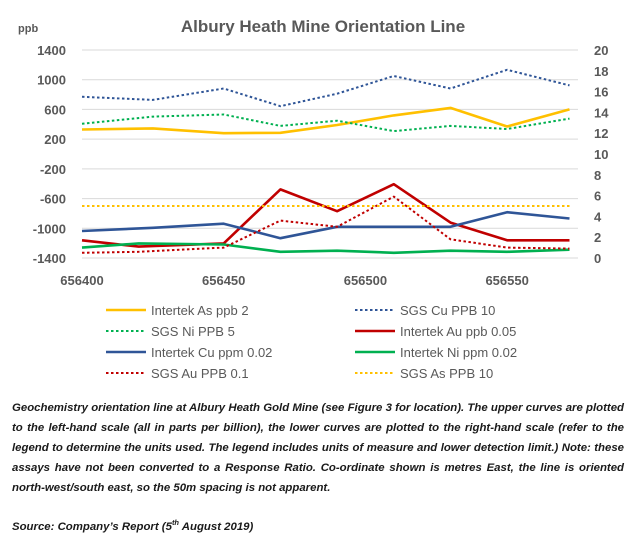  I want to click on x-tick-label: 656550, so click(506, 280).